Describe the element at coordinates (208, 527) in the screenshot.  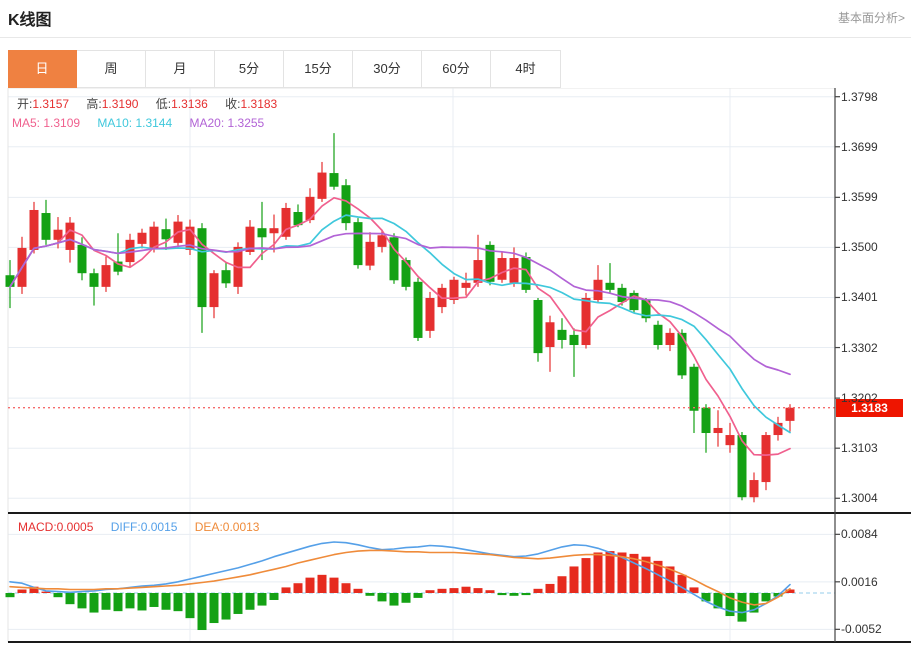
I see `dea-label: DEA:` at that location.